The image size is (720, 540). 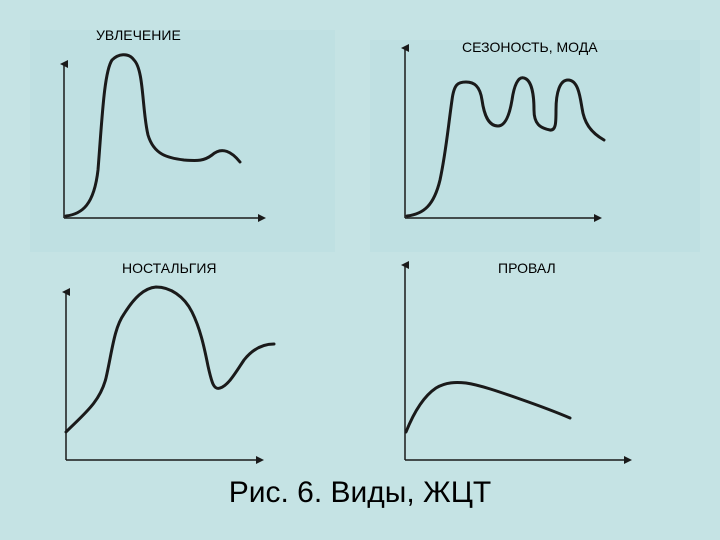 I want to click on panel-seasonal-fashion, so click(x=503, y=133).